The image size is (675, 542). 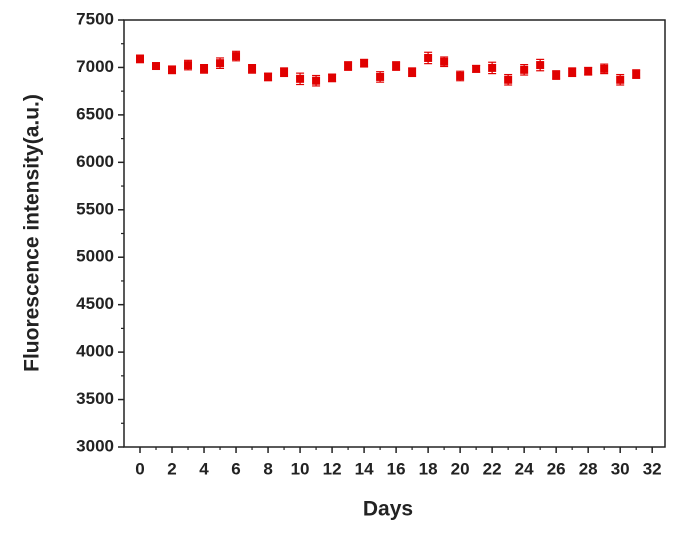 What do you see at coordinates (95, 303) in the screenshot?
I see `y-tick-label: 4500` at bounding box center [95, 303].